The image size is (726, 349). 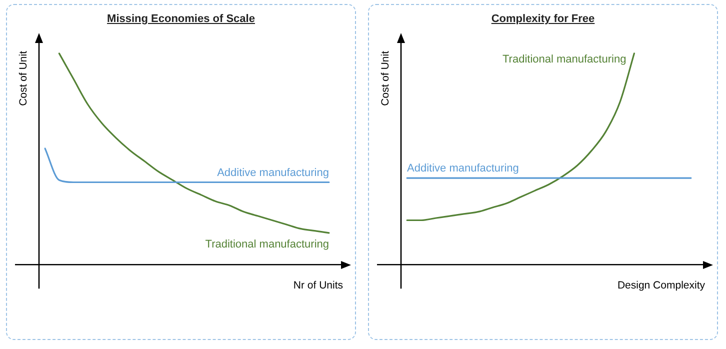 What do you see at coordinates (661, 286) in the screenshot?
I see `x-axis-title: Design Complexity` at bounding box center [661, 286].